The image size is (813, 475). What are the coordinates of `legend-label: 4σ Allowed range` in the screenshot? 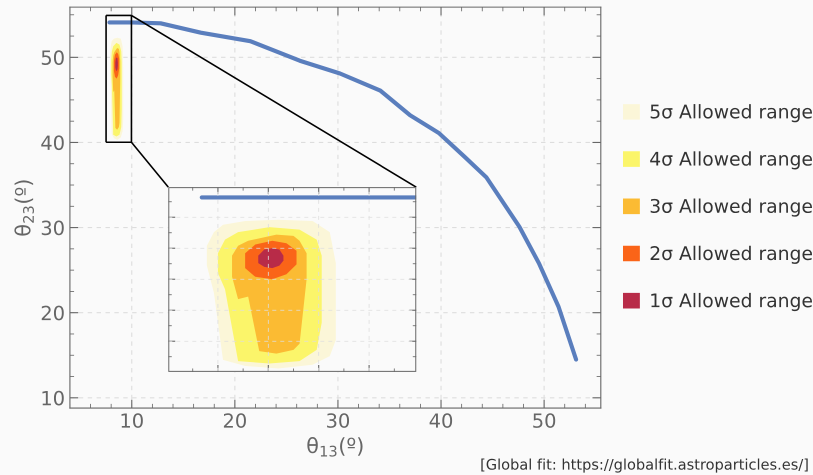 It's located at (731, 160).